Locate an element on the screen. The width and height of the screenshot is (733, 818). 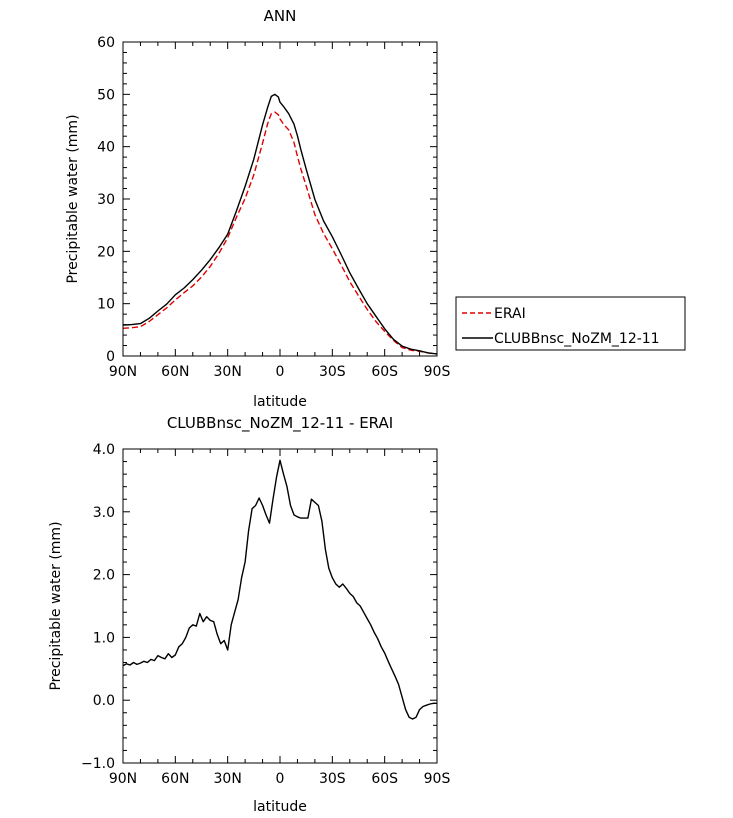
top-x-axis-label: latitude is located at coordinates (280, 402).